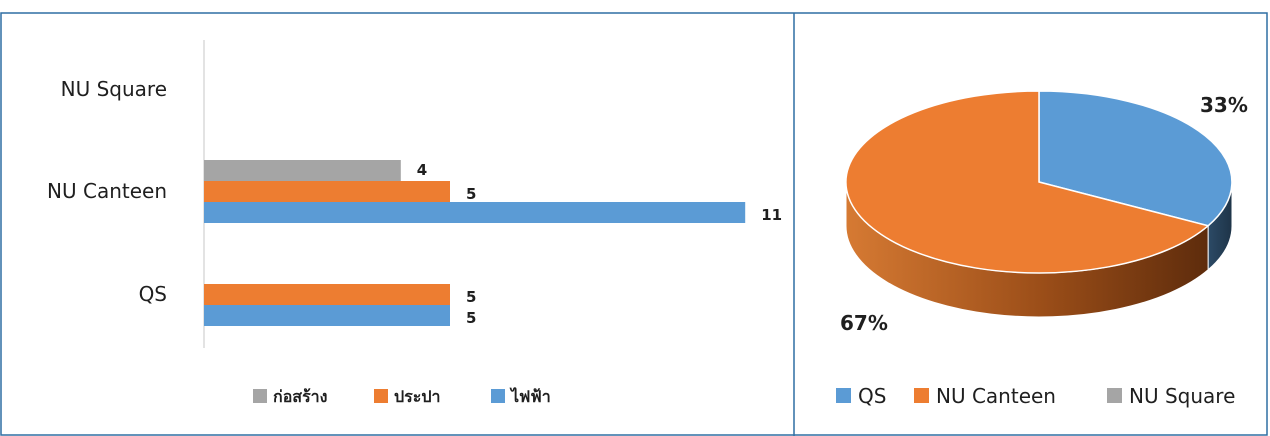  I want to click on category-label: NU Square, so click(114, 89).